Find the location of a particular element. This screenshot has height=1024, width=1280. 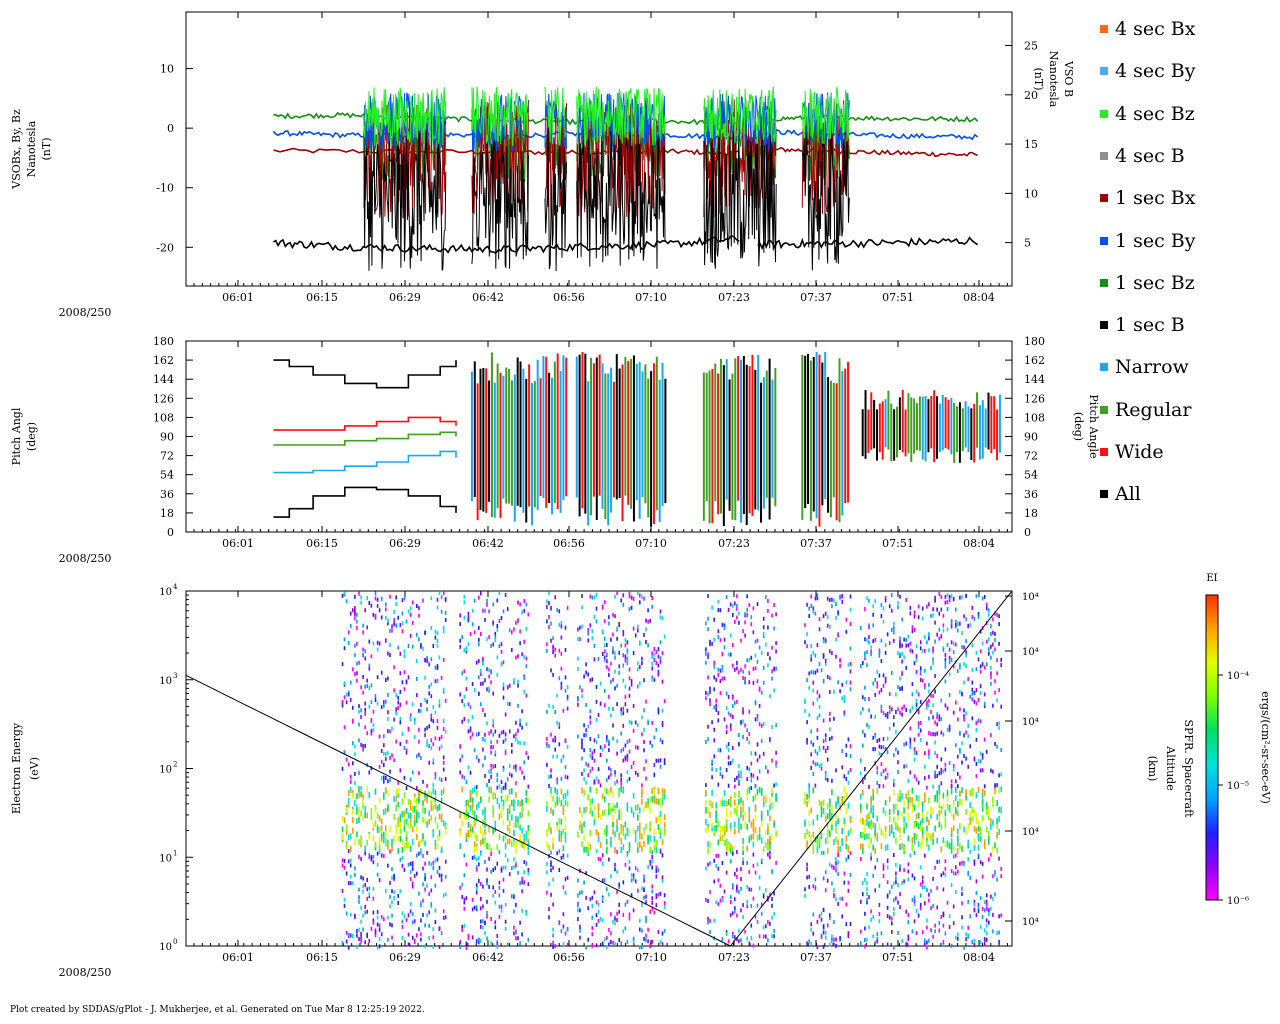

legend-item: Narrow is located at coordinates (1144, 367).